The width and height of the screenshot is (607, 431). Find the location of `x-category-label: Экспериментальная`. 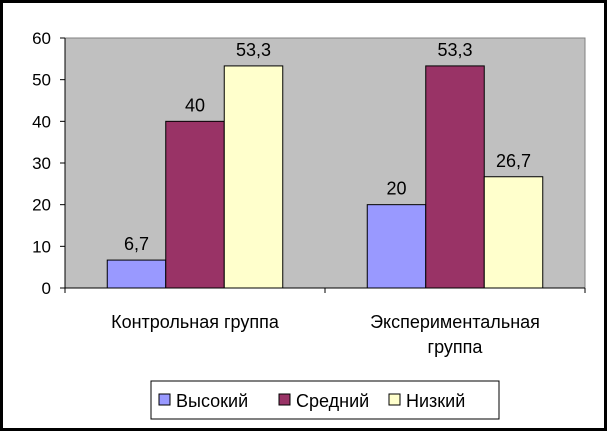

x-category-label: Экспериментальная is located at coordinates (455, 322).